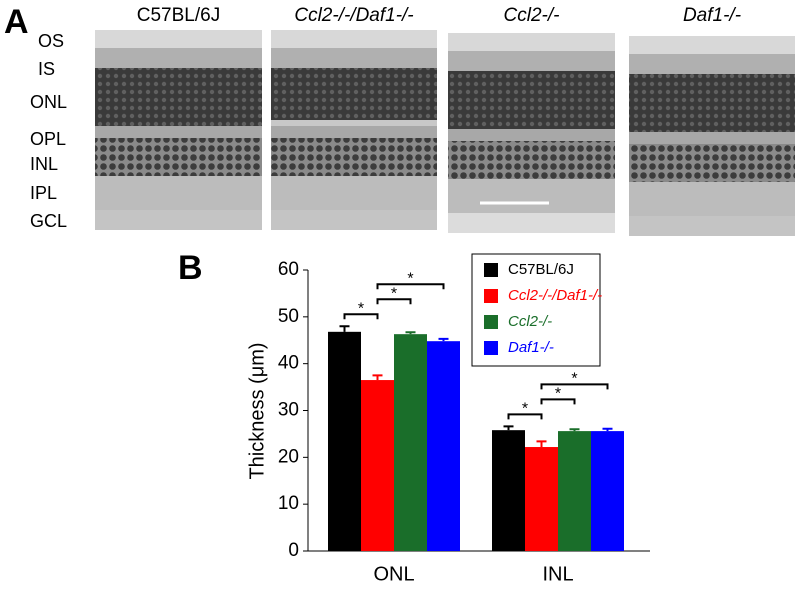 The height and width of the screenshot is (592, 800). What do you see at coordinates (178, 15) in the screenshot?
I see `column-title: C57BL/6J` at bounding box center [178, 15].